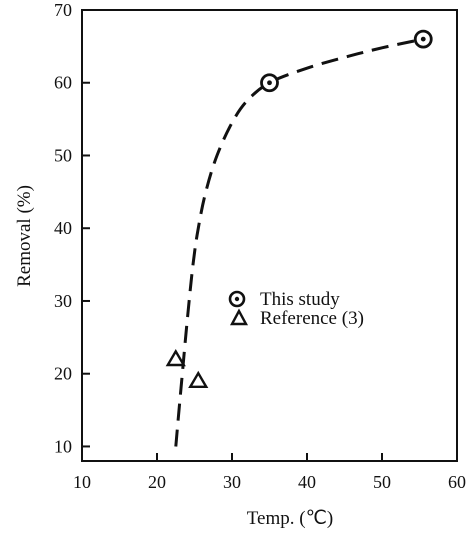  I want to click on y-tick-label: 30, so click(63, 301).